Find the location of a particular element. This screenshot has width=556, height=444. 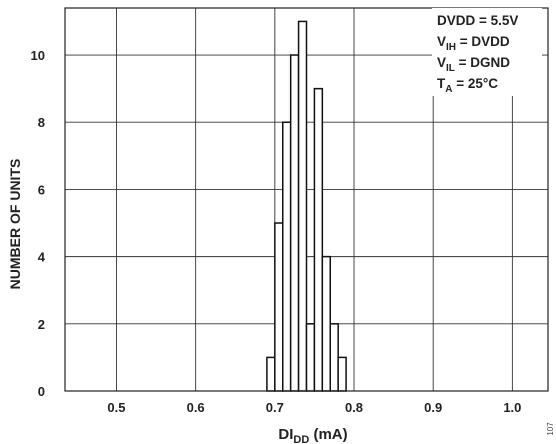

x-tick-label: 0.7 is located at coordinates (275, 407).